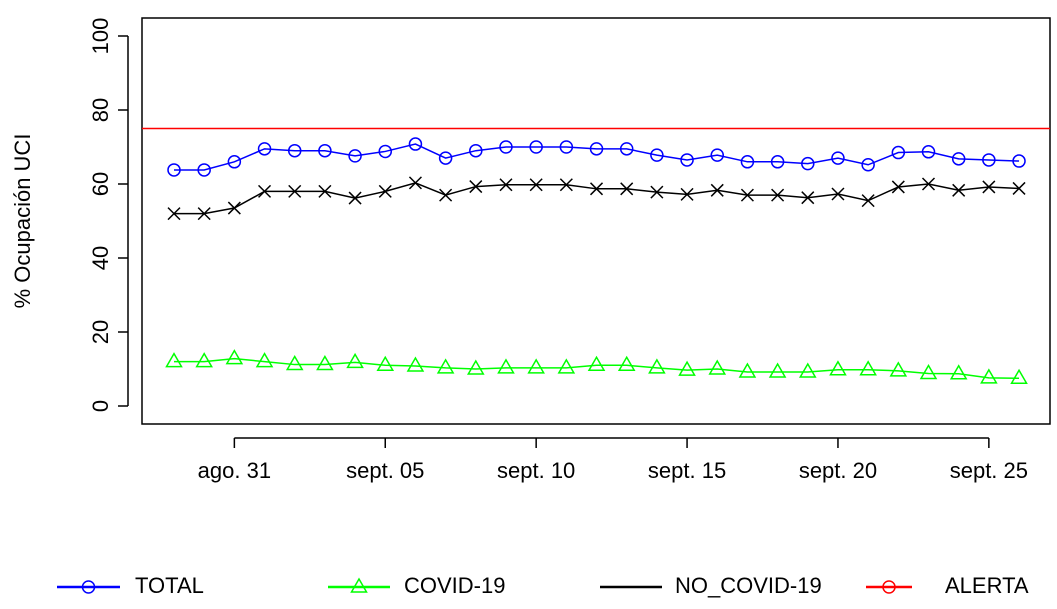  What do you see at coordinates (234, 470) in the screenshot?
I see `x-tick-label: ago. 31` at bounding box center [234, 470].